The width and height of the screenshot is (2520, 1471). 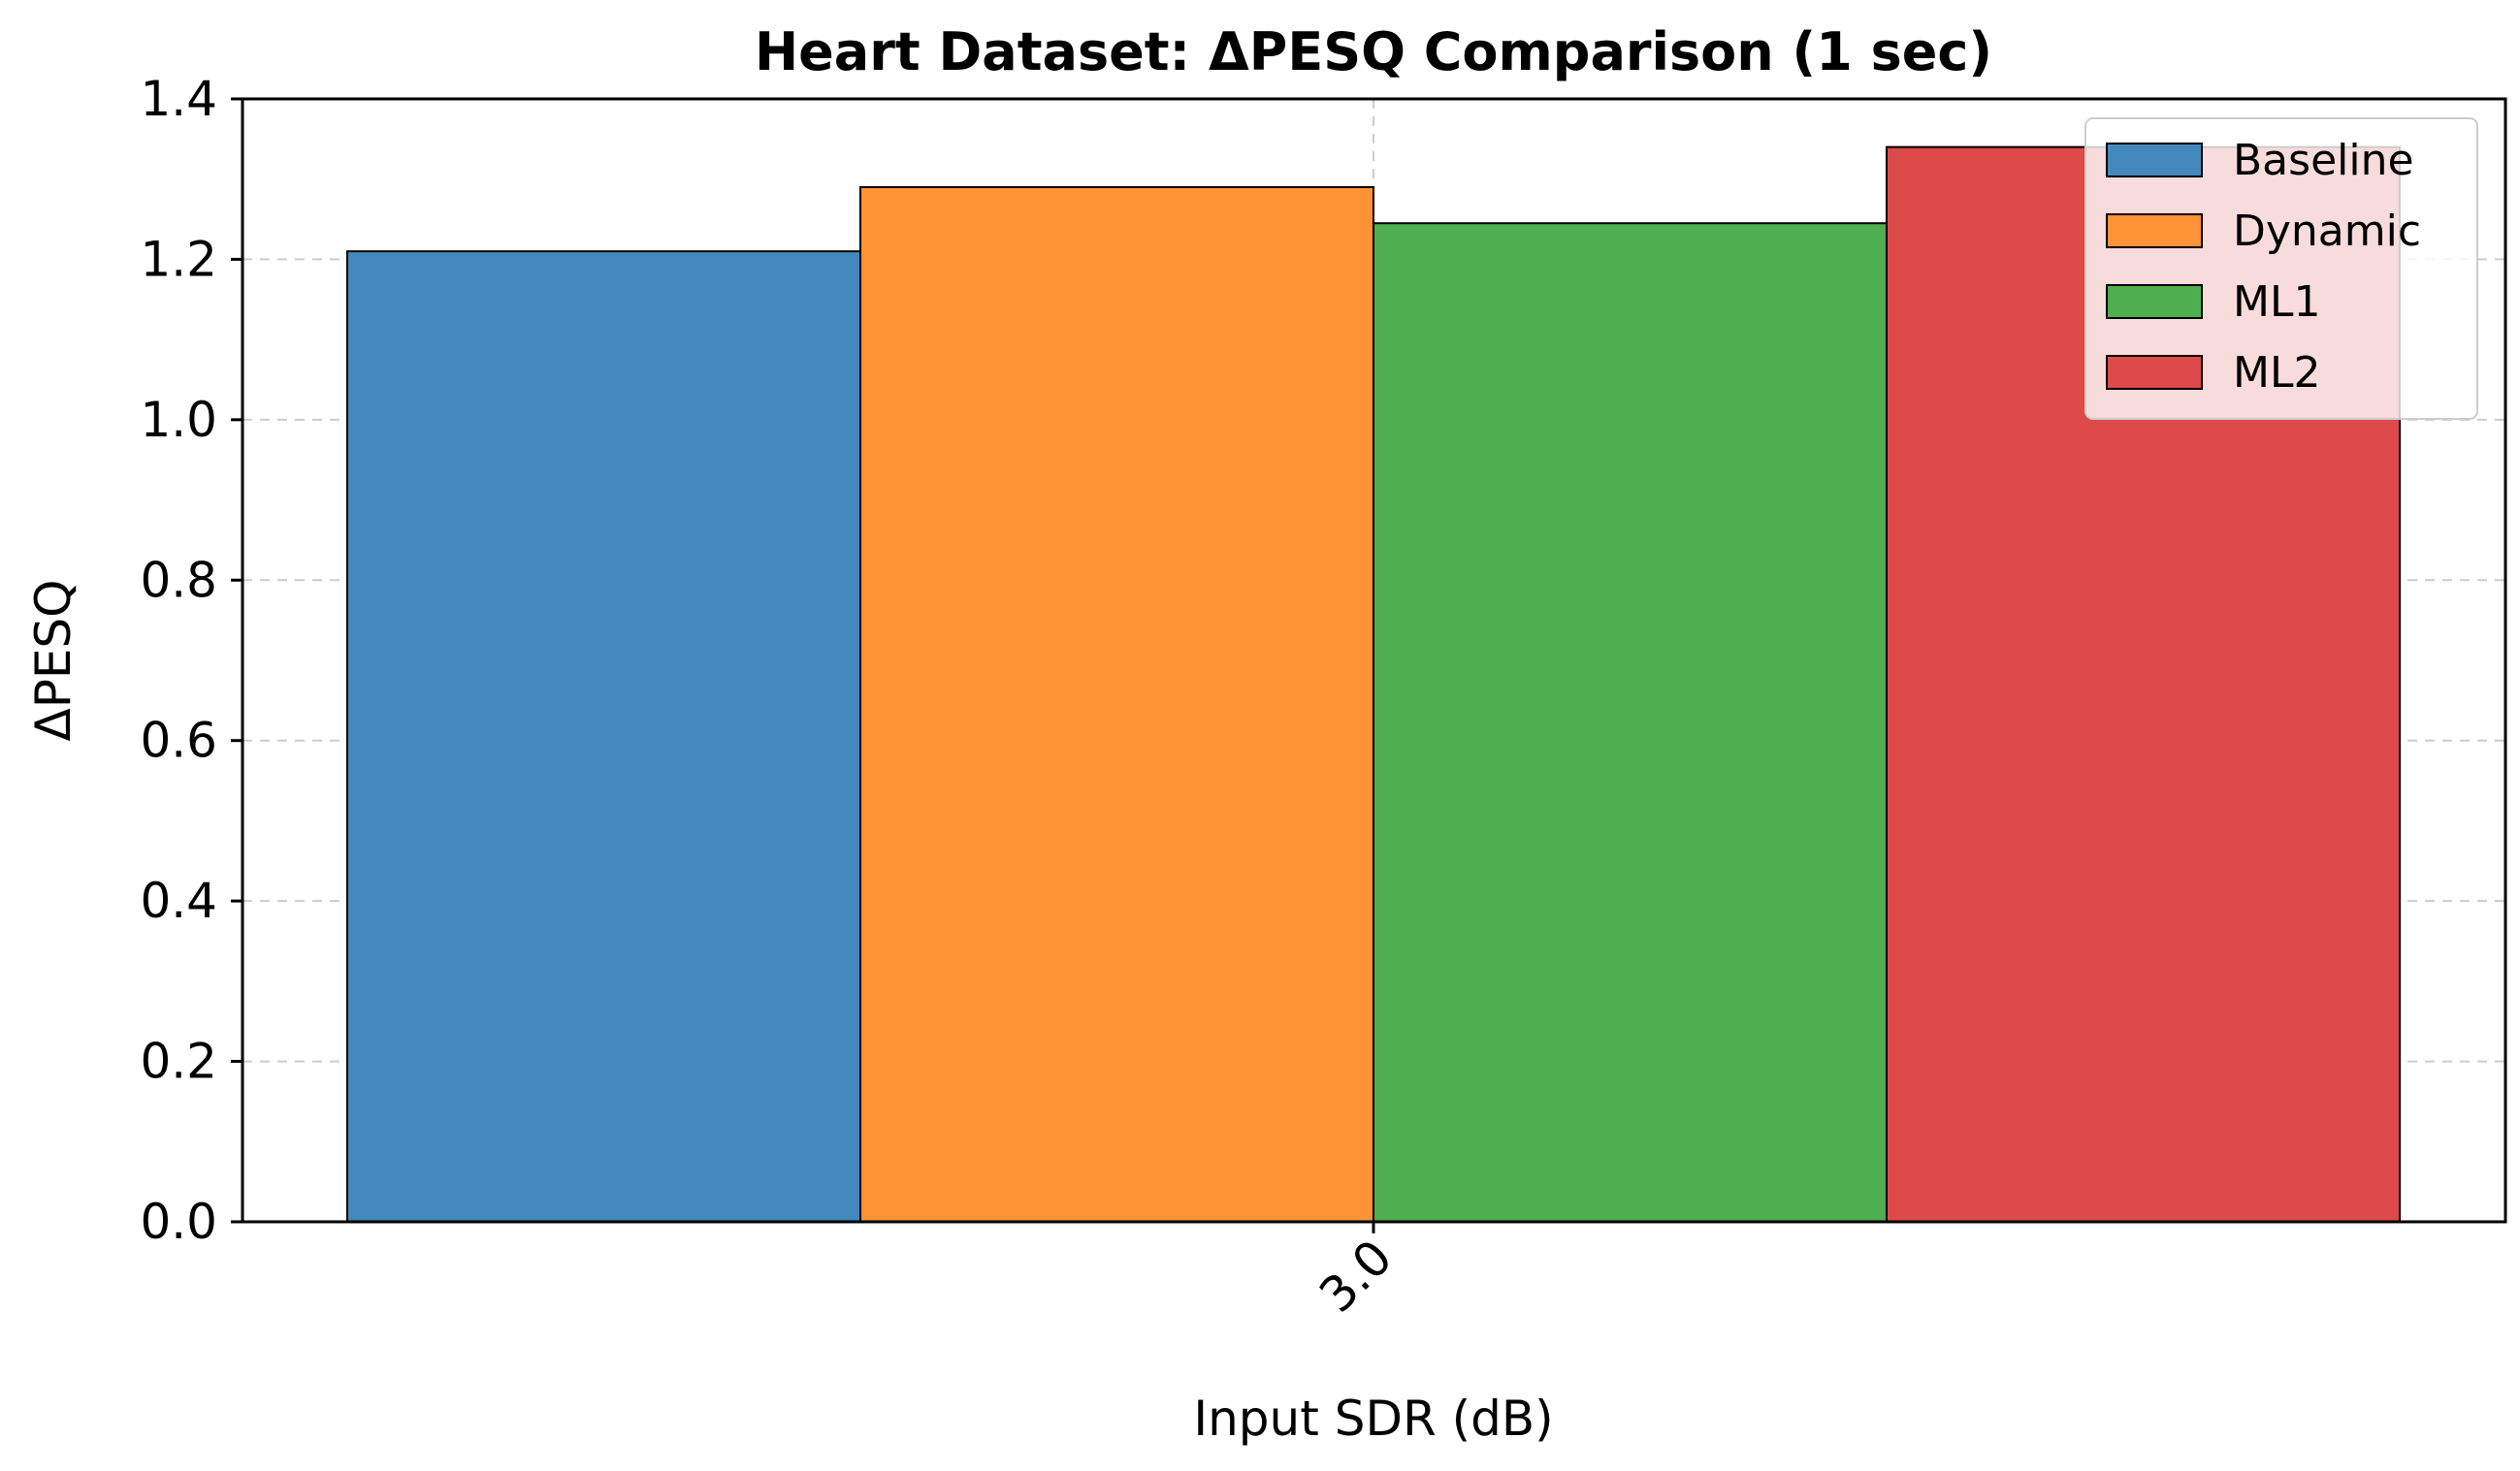 What do you see at coordinates (178, 580) in the screenshot?
I see `y-tick-label: 0.8` at bounding box center [178, 580].